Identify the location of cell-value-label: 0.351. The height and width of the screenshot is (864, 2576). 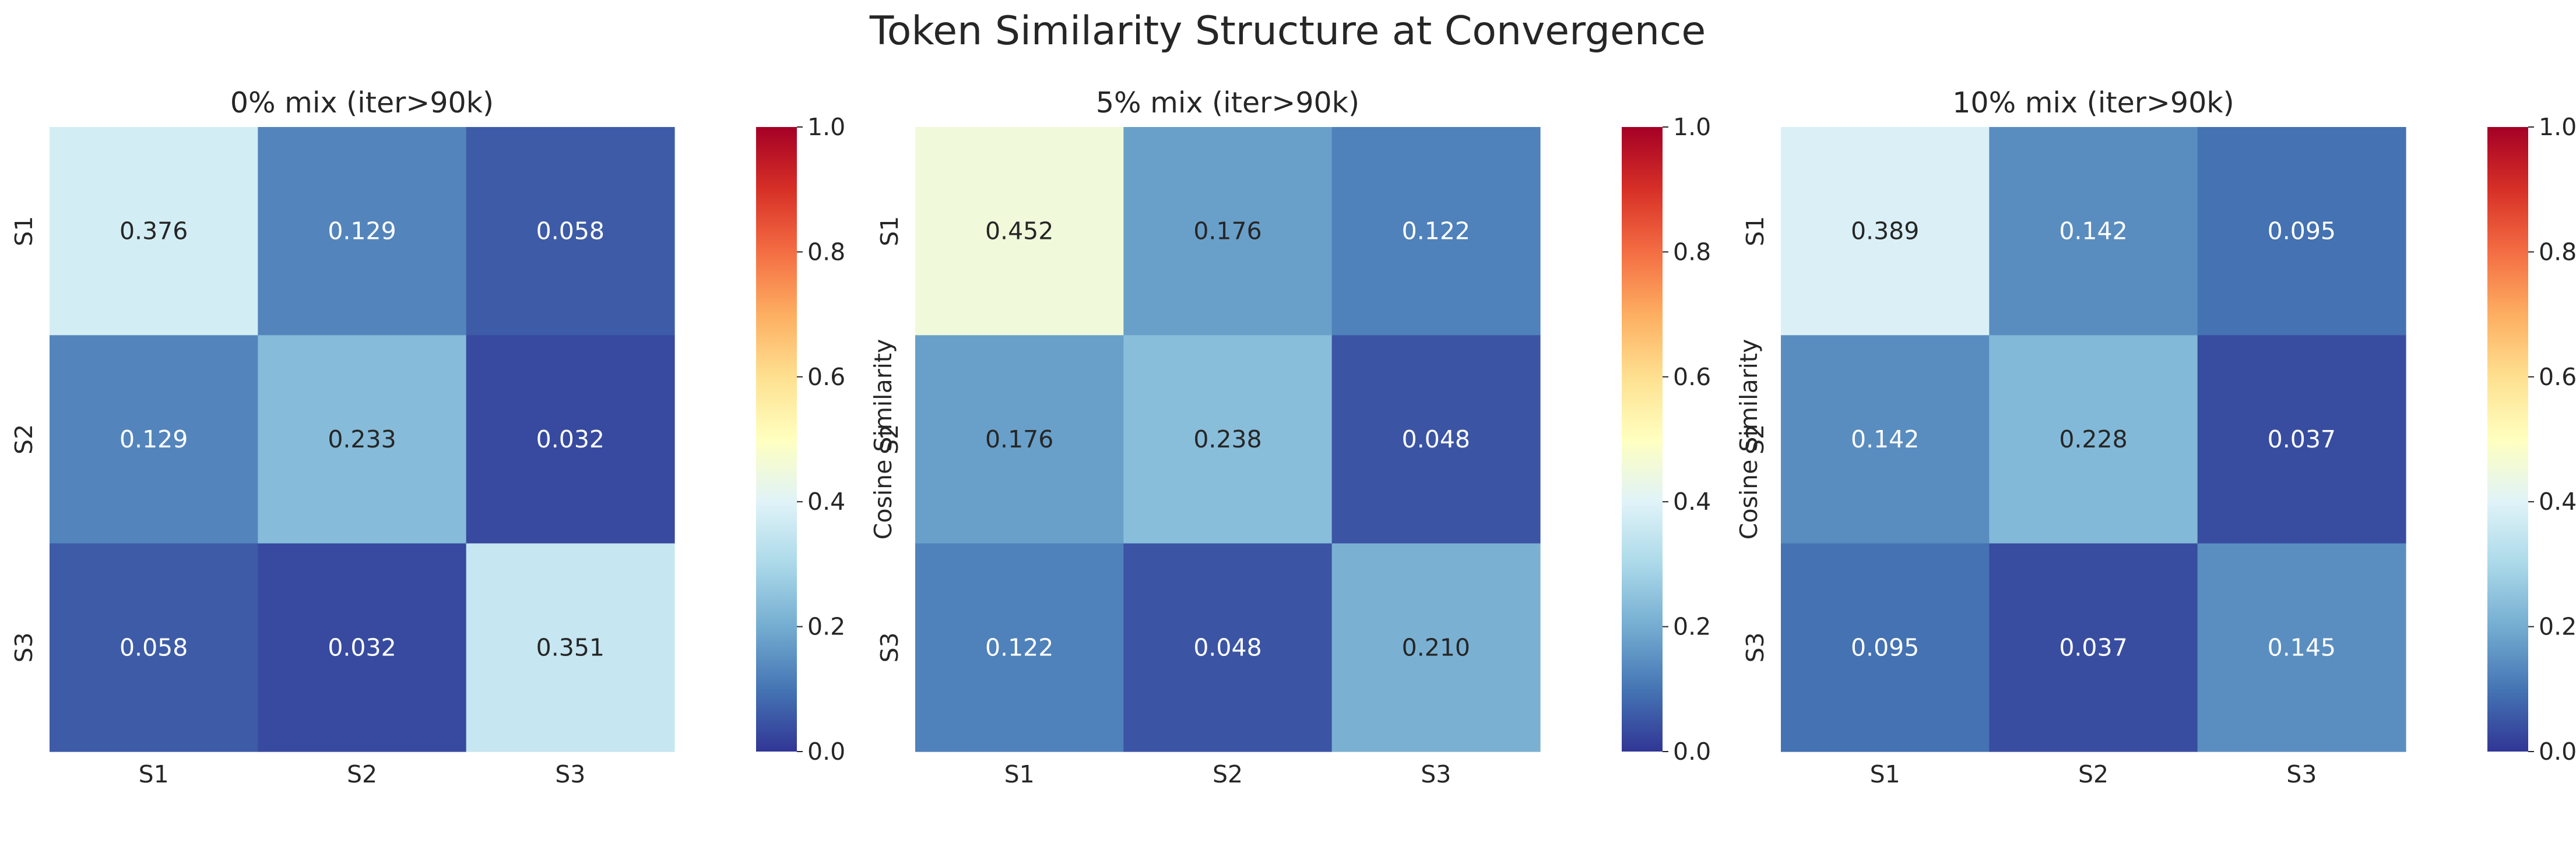
(570, 647).